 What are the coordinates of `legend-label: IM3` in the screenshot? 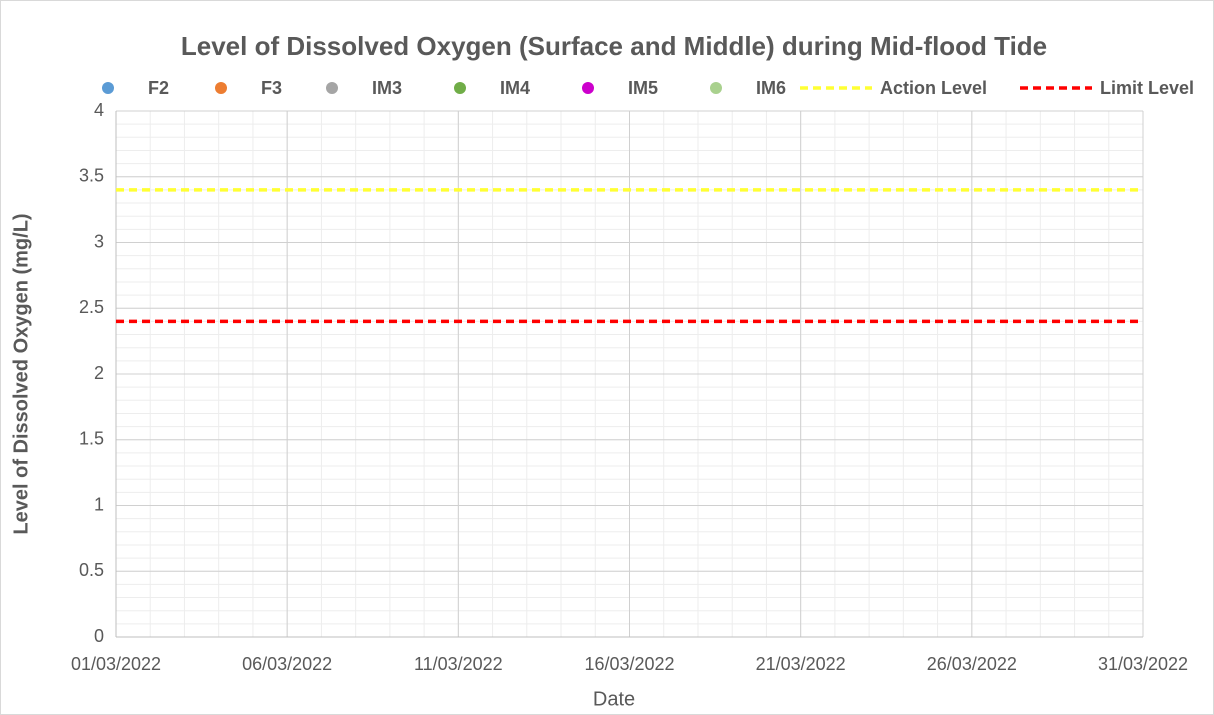 It's located at (387, 88).